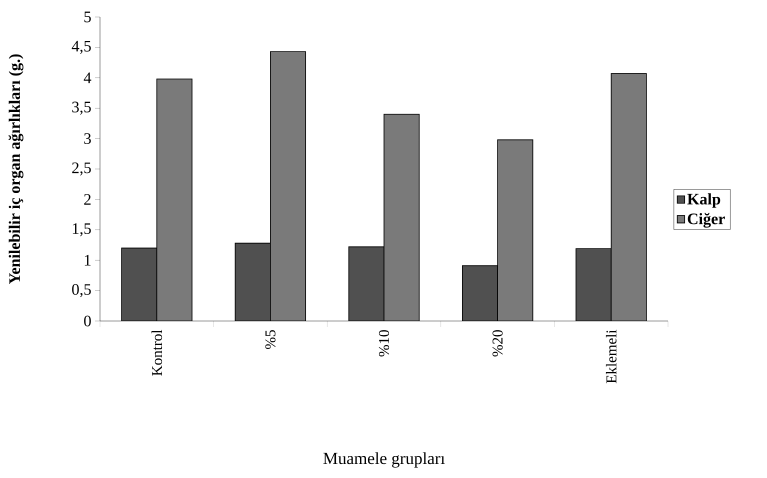  Describe the element at coordinates (611, 357) in the screenshot. I see `x-tick-label: Eklemeli` at that location.